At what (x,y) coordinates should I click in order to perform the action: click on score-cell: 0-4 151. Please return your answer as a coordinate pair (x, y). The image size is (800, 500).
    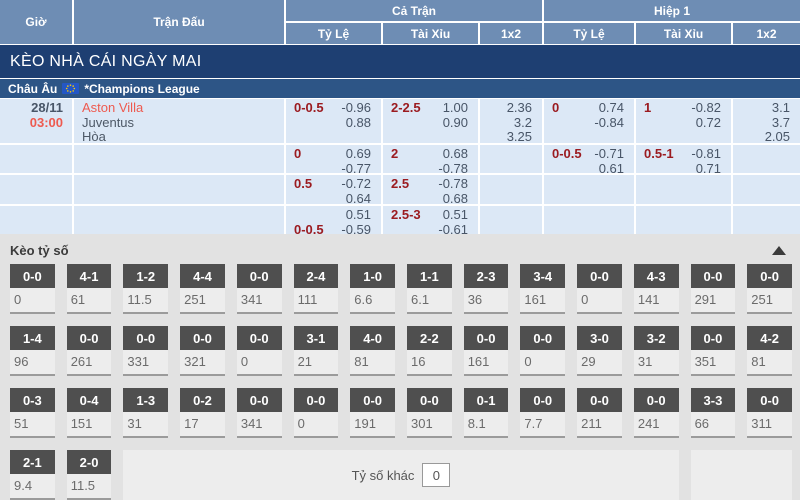
    Looking at the image, I should click on (89, 413).